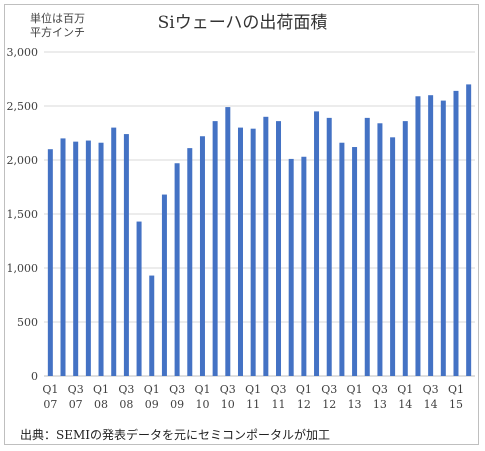  Describe the element at coordinates (242, 23) in the screenshot. I see `chart-title: Siウェーハの出荷面積` at that location.